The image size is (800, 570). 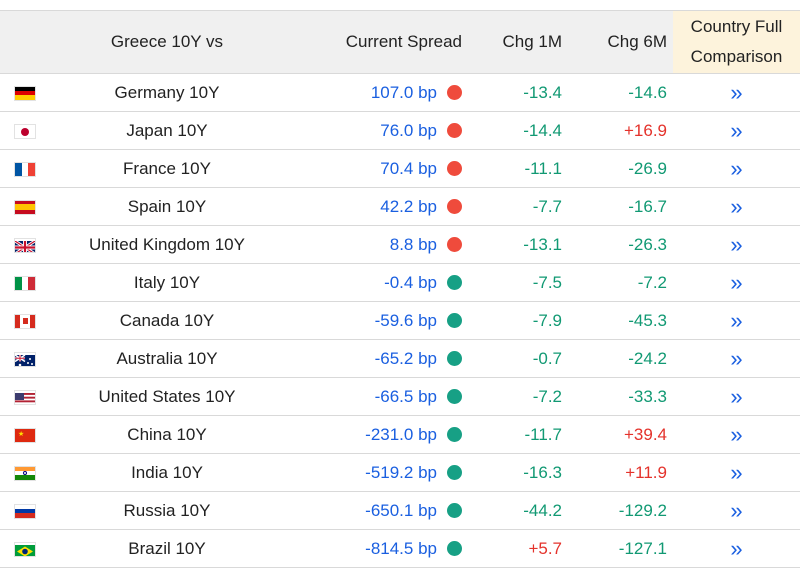 I want to click on change-6m-value: -7.2, so click(x=623, y=282).